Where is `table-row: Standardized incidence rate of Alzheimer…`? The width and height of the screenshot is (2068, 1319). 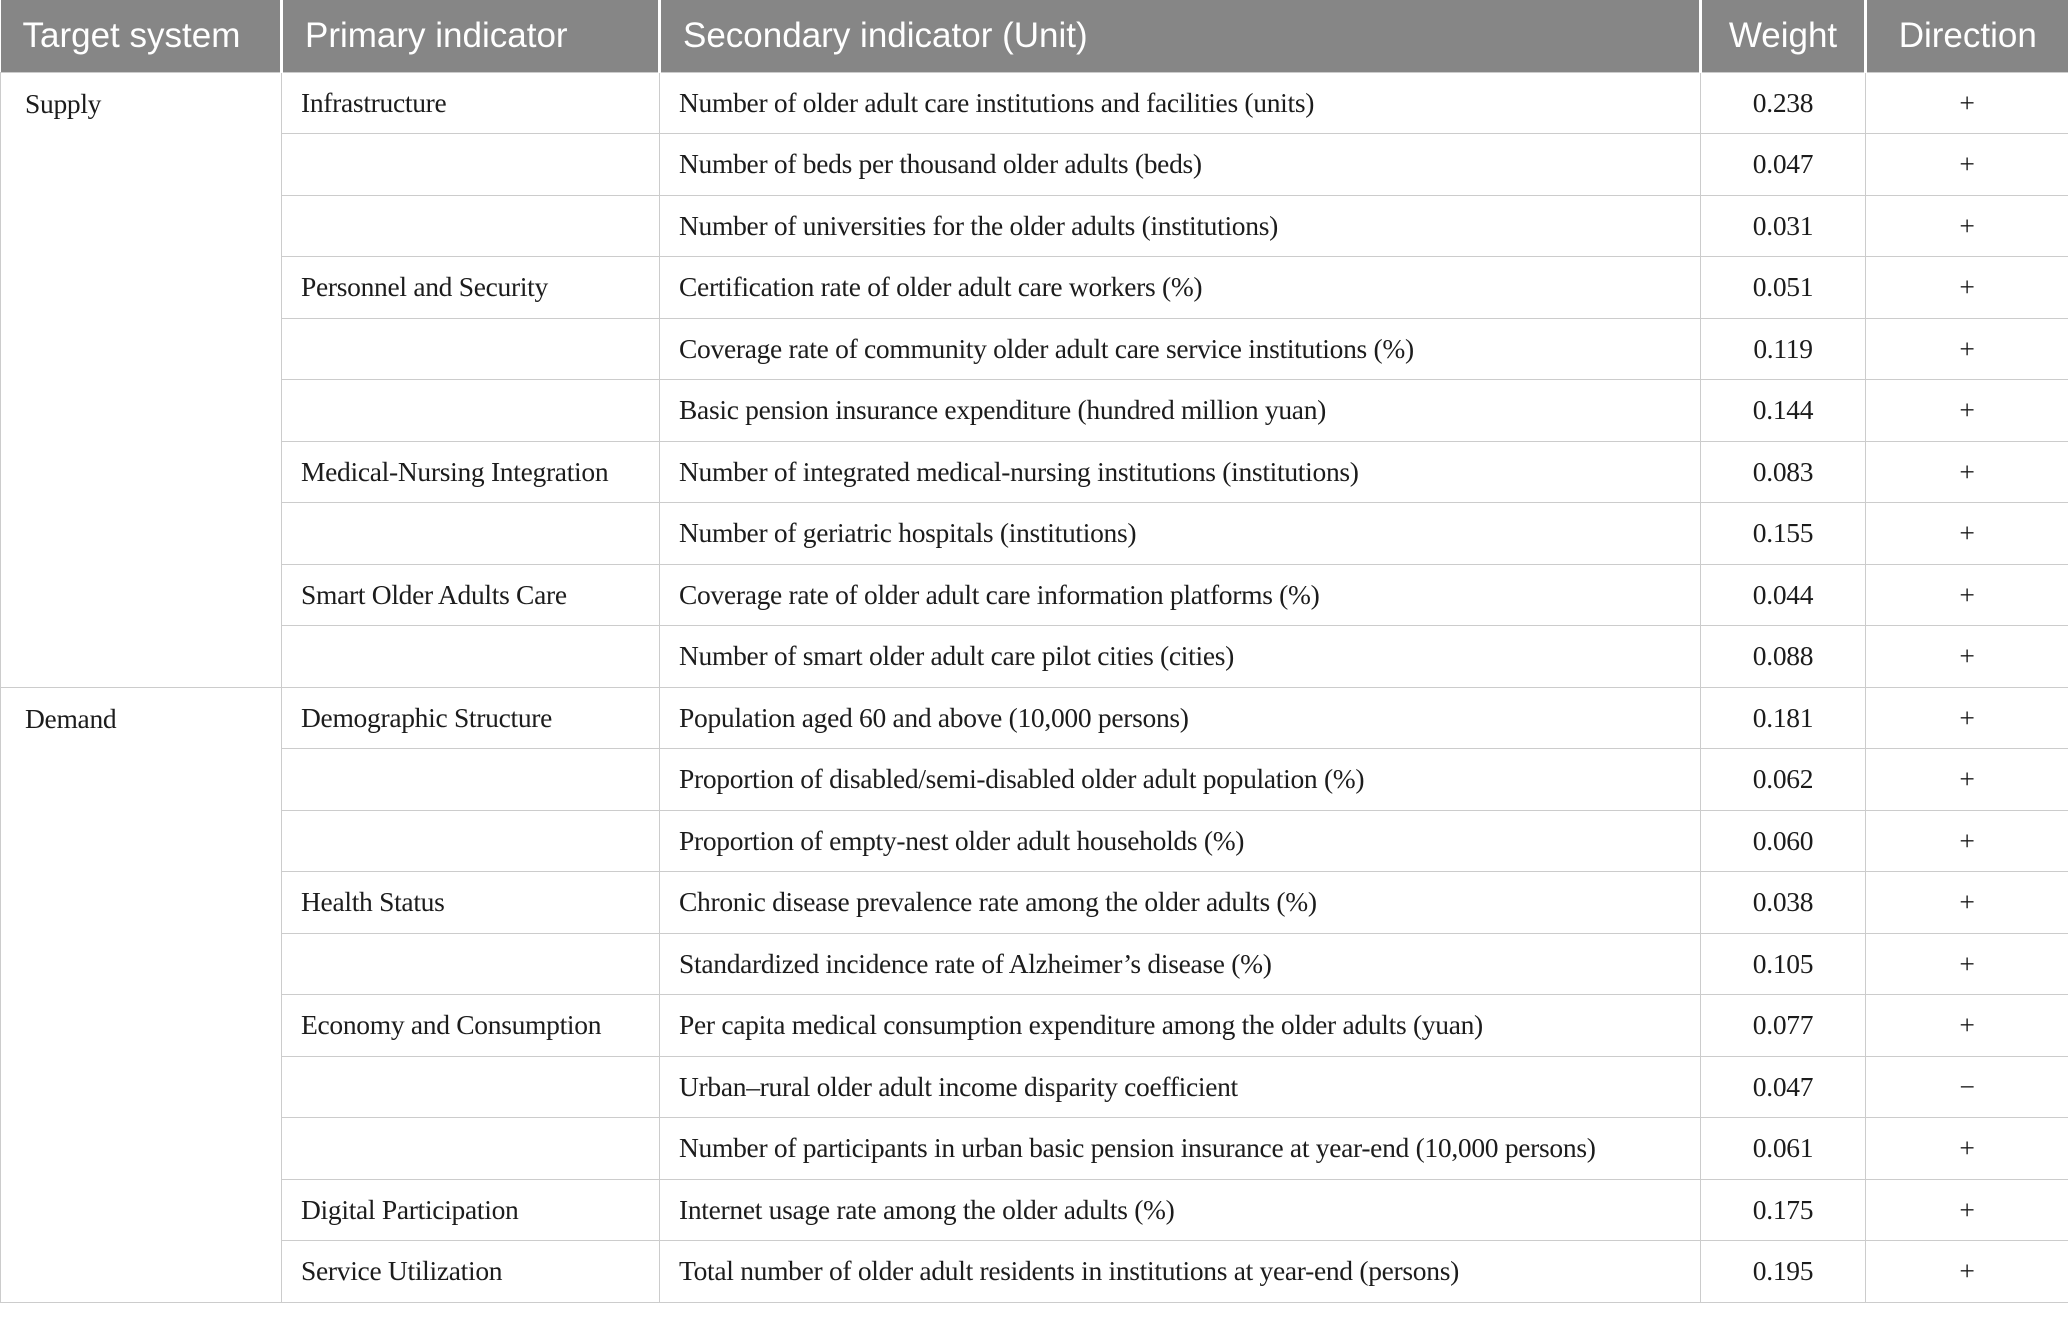
table-row: Standardized incidence rate of Alzheimer… is located at coordinates (1034, 963).